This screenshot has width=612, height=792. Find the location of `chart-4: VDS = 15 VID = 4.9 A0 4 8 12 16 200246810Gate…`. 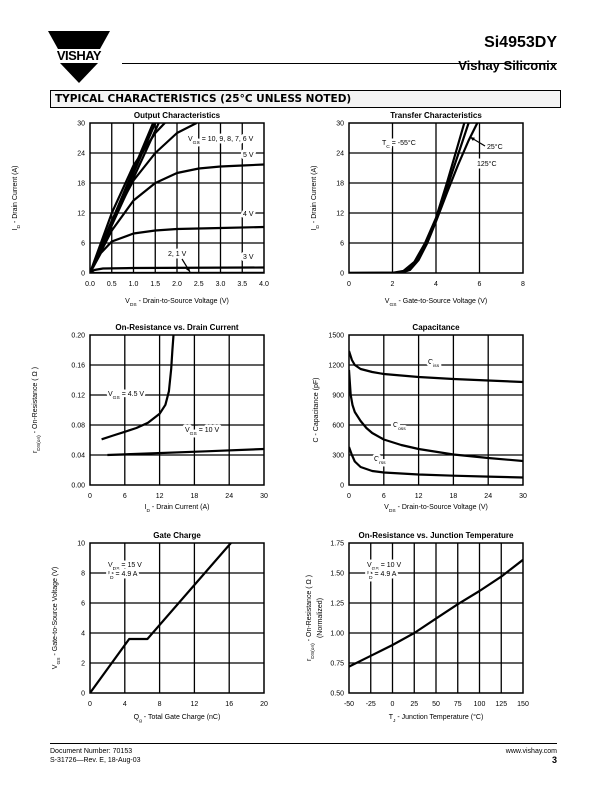

chart-4: VDS = 15 VID = 4.9 A0 4 8 12 16 200246810Gate… is located at coordinates (160, 627).